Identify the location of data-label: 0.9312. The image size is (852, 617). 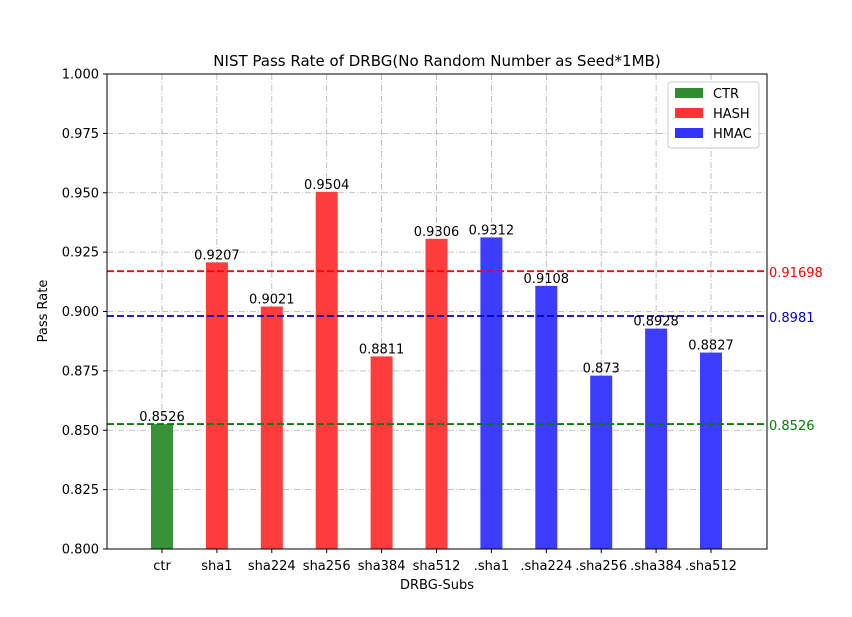
(492, 230).